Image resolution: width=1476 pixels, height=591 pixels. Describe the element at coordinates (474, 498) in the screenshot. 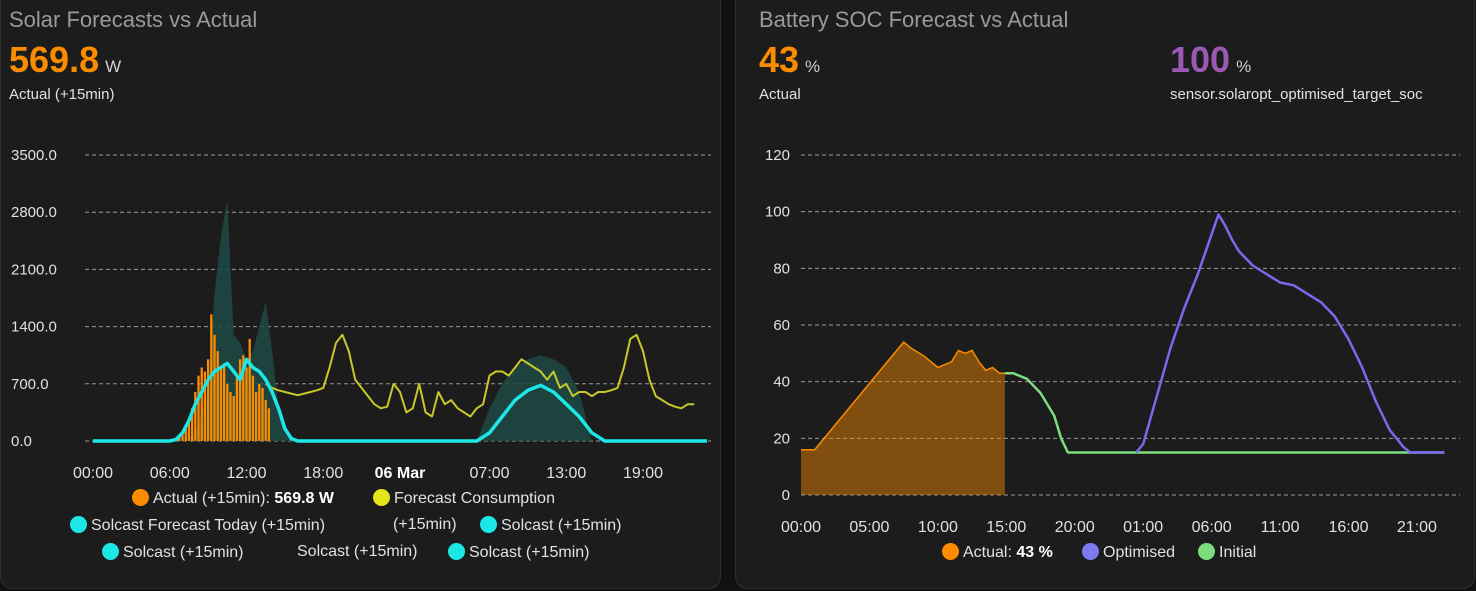

I see `legend-label-forecast-consumption: Forecast Consumption` at that location.